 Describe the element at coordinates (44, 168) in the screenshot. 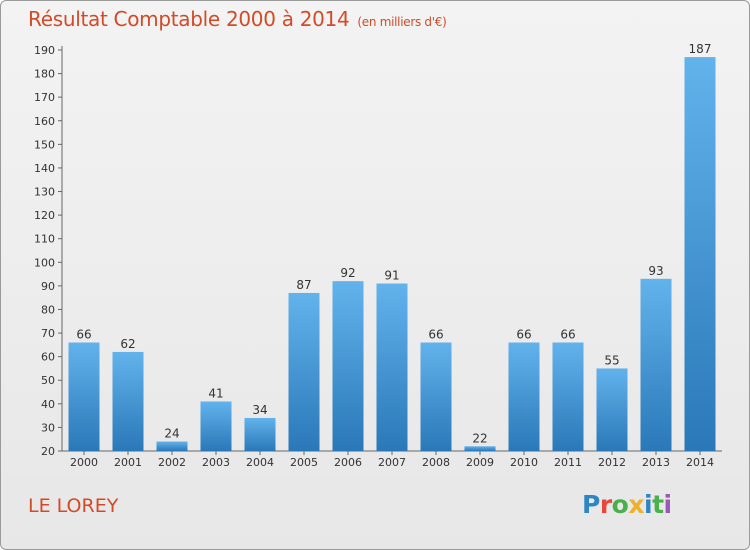

I see `y-tick-label: 140` at that location.